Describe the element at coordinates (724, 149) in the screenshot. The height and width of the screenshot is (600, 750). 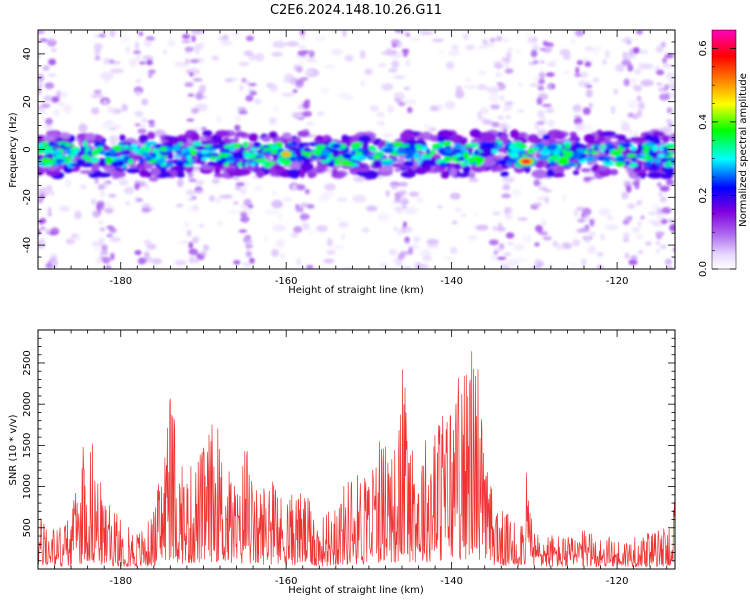
I see `colorbar-gradient` at that location.